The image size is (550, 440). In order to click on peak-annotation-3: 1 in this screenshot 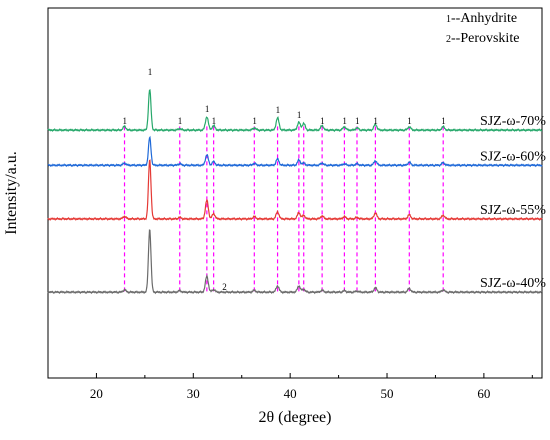, I will do `click(207, 109)`.